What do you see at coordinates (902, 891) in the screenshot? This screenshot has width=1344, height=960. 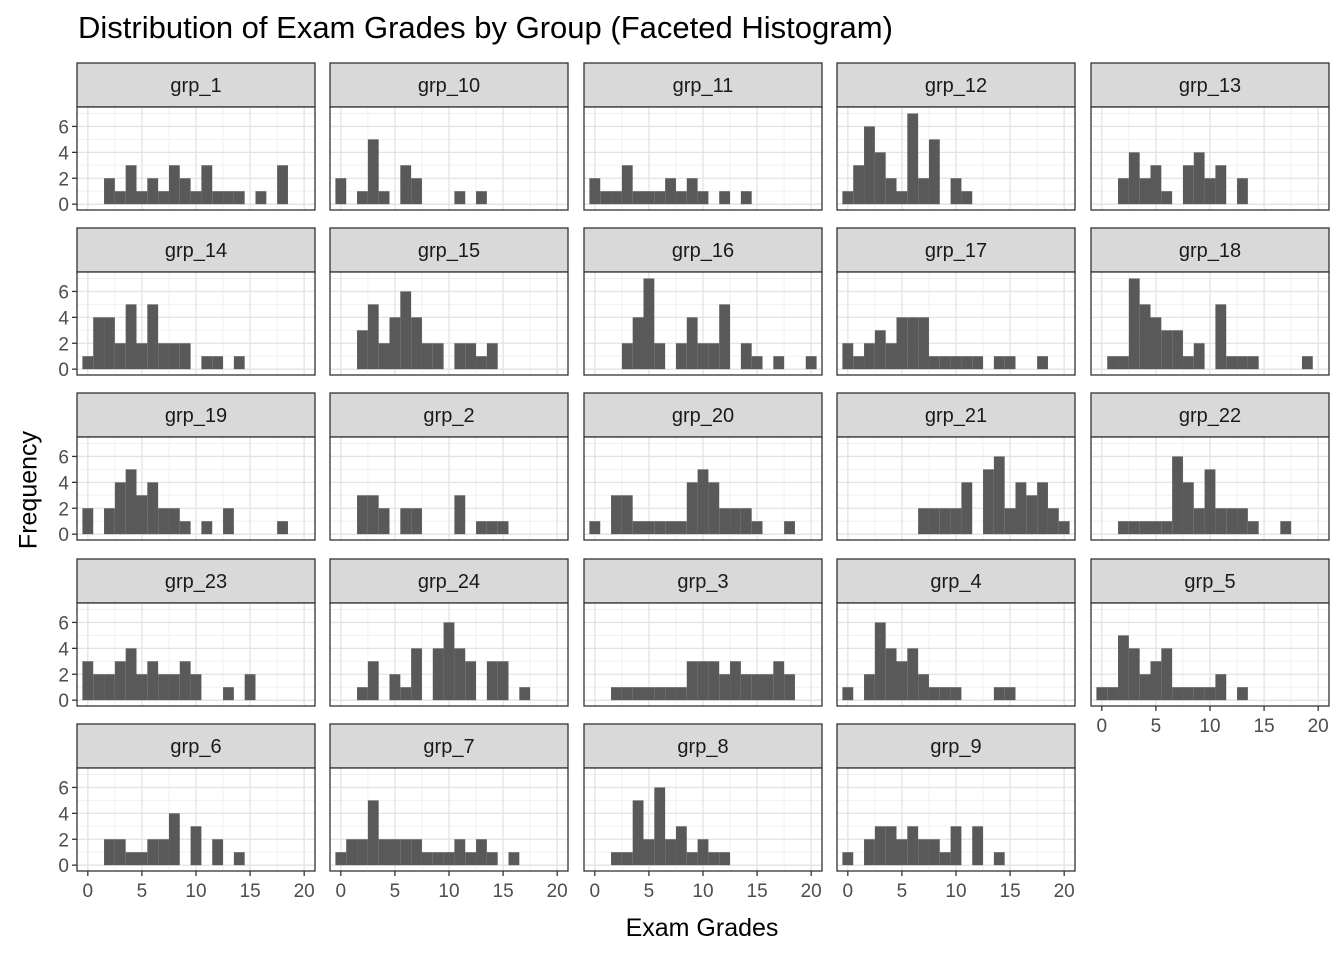 I see `x-tick-label: 5` at bounding box center [902, 891].